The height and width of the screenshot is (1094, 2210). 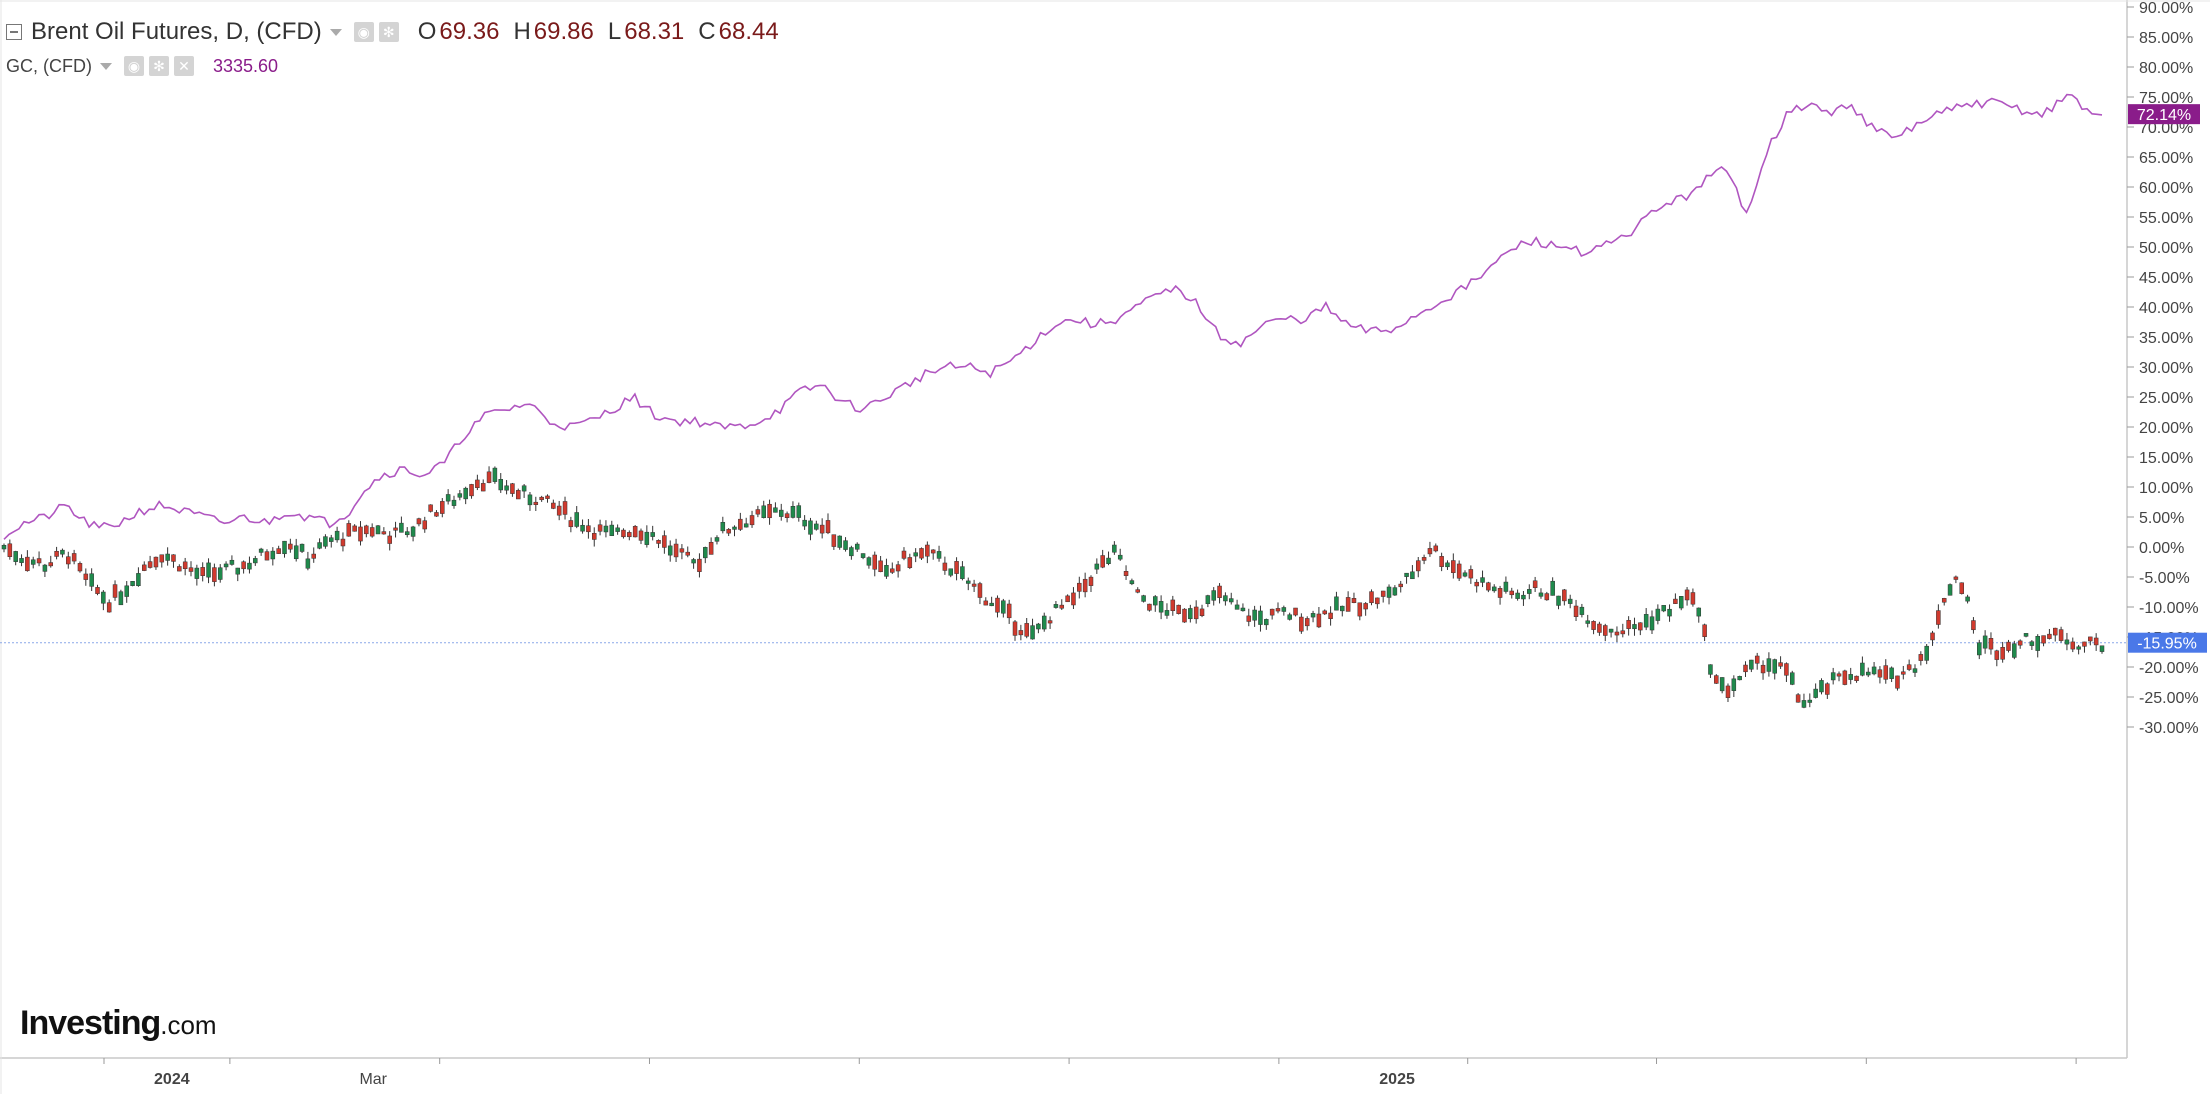 I want to click on close-label: C, so click(x=707, y=31).